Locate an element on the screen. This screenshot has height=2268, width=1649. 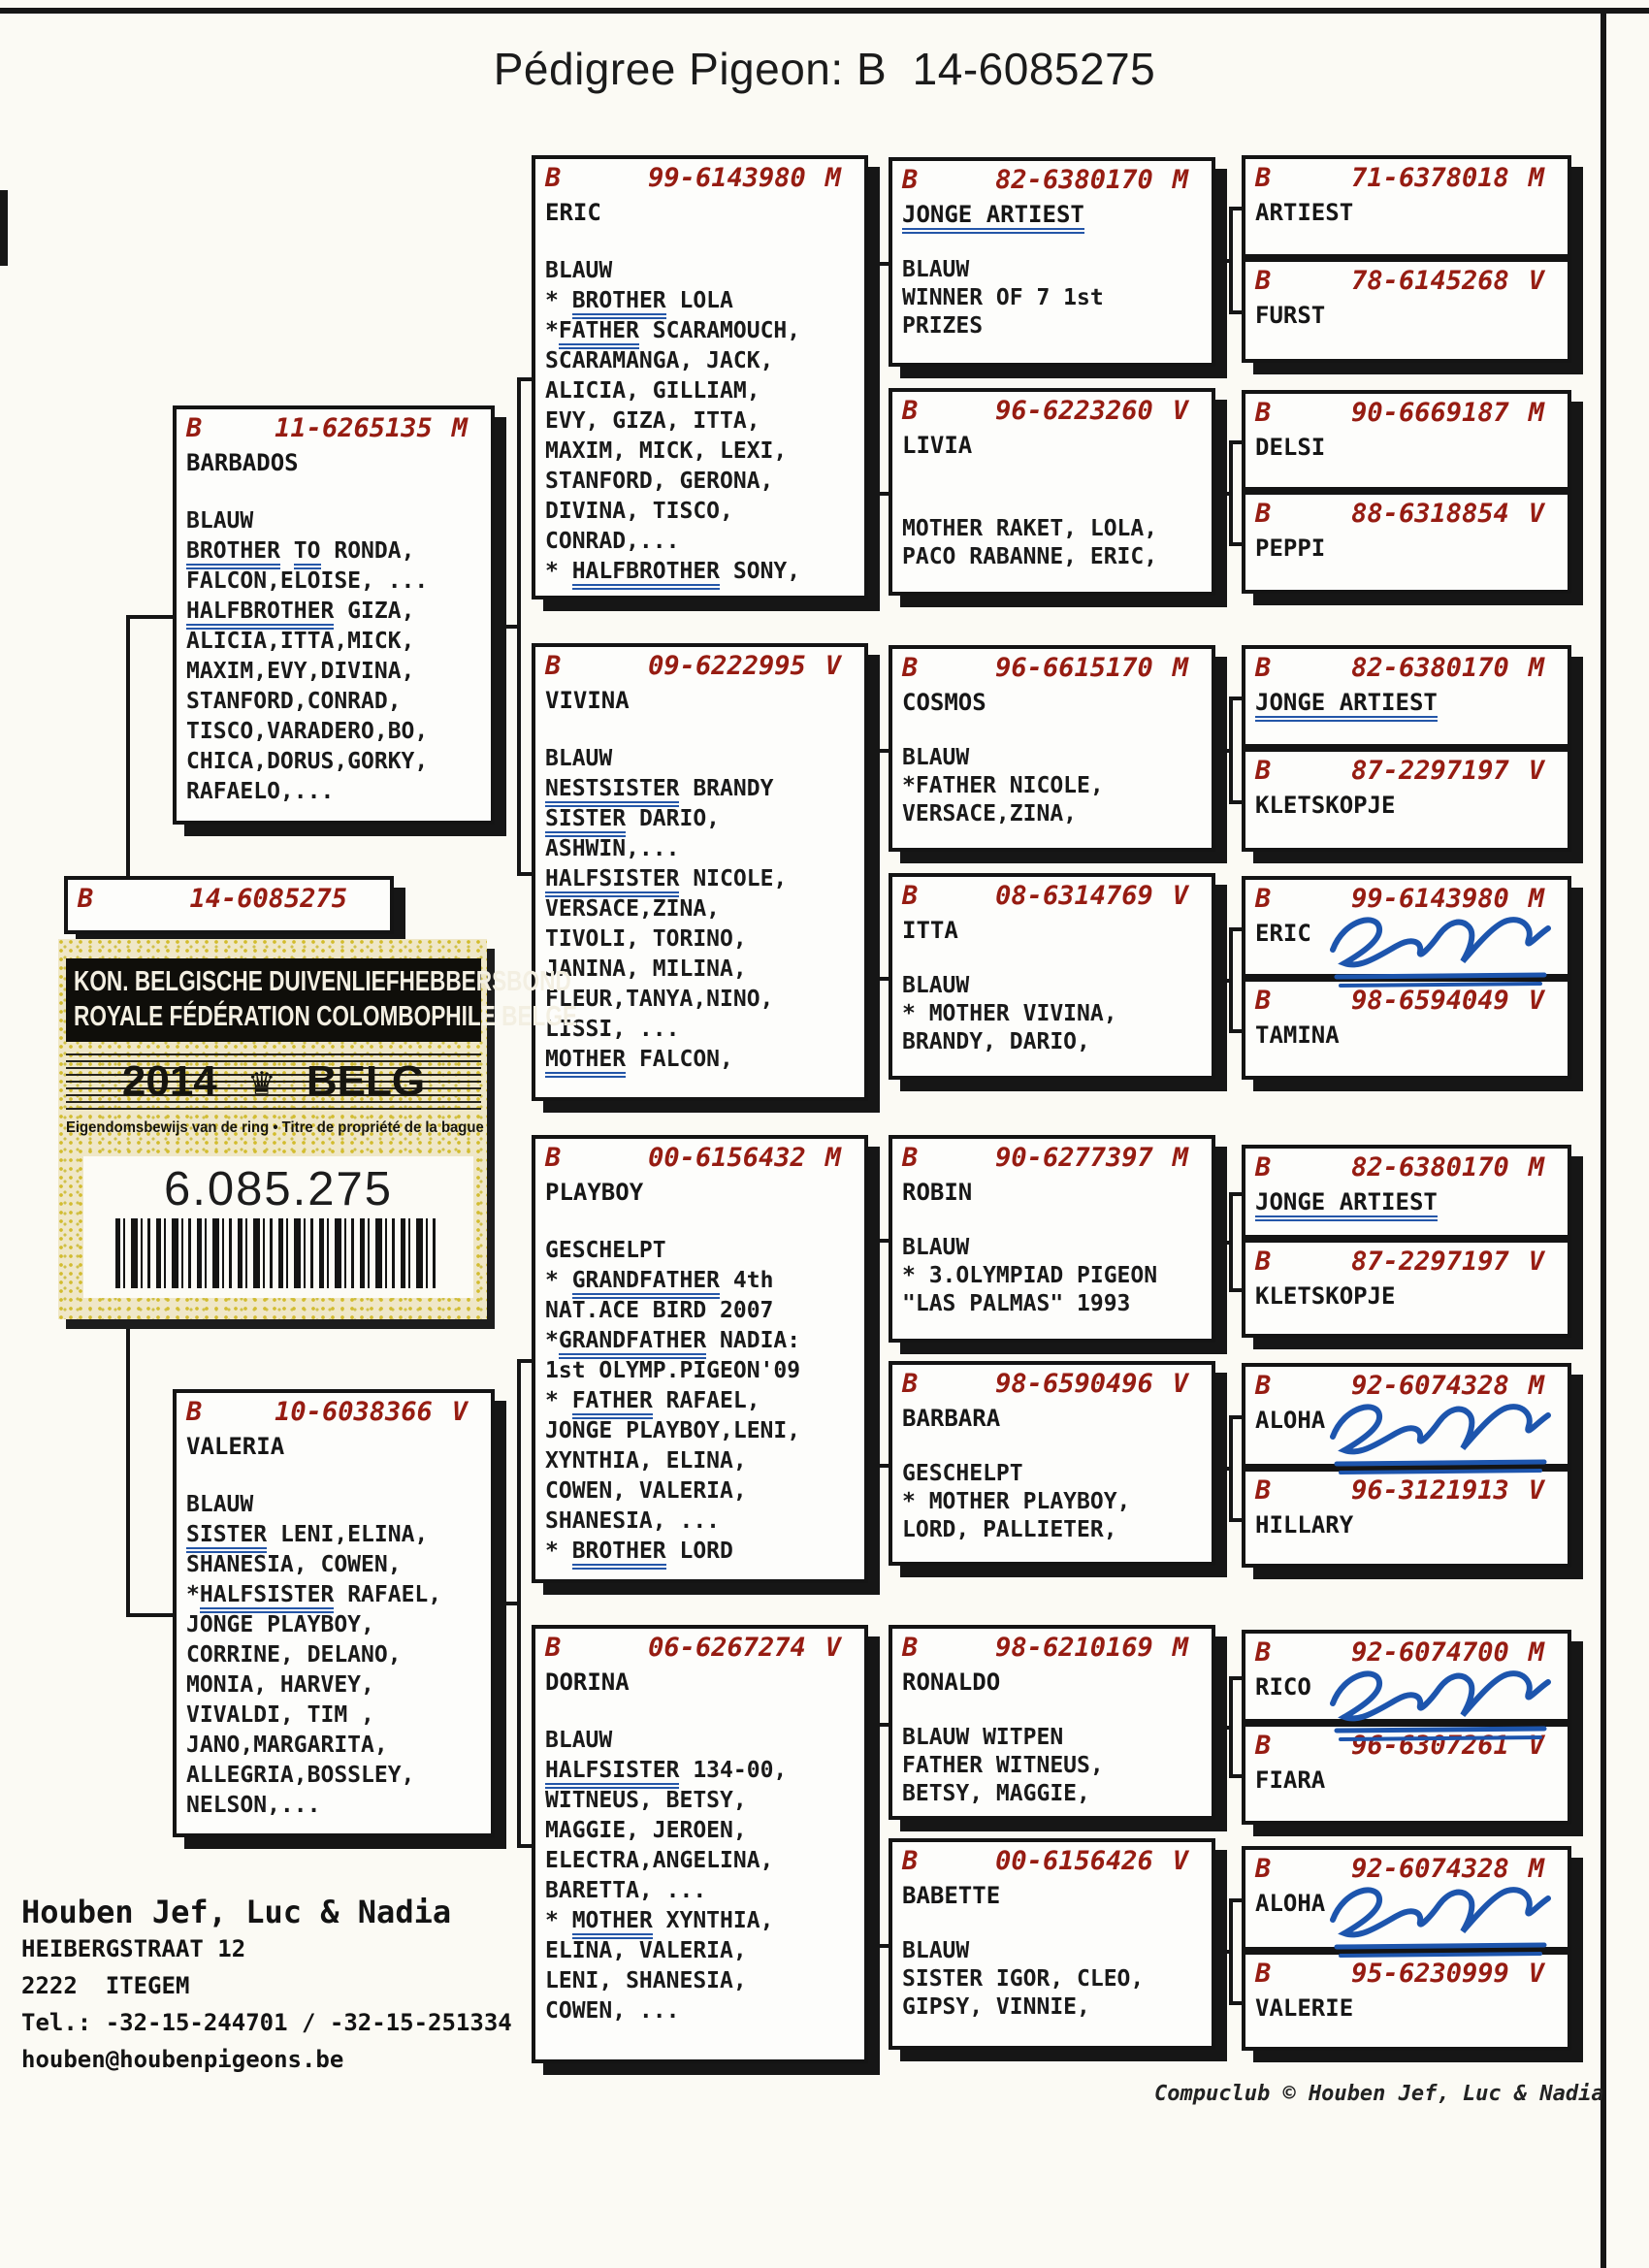
ring-number: 98-6590496 is located at coordinates (1074, 1384).